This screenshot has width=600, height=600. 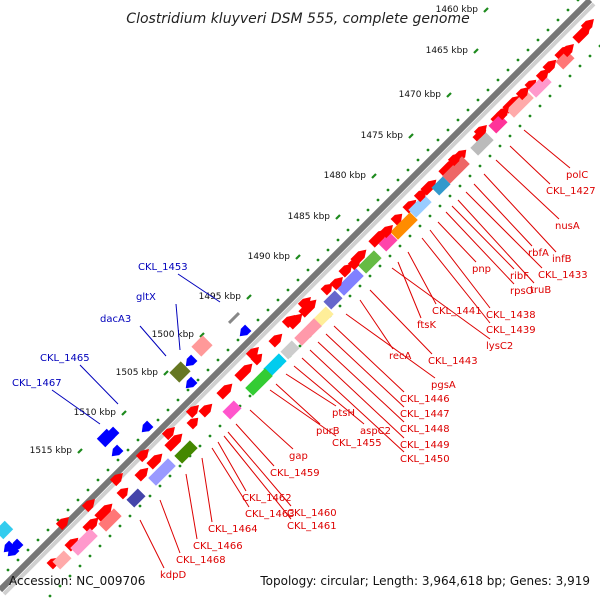 I want to click on ruler-label: 1480 kbp, so click(x=345, y=176).